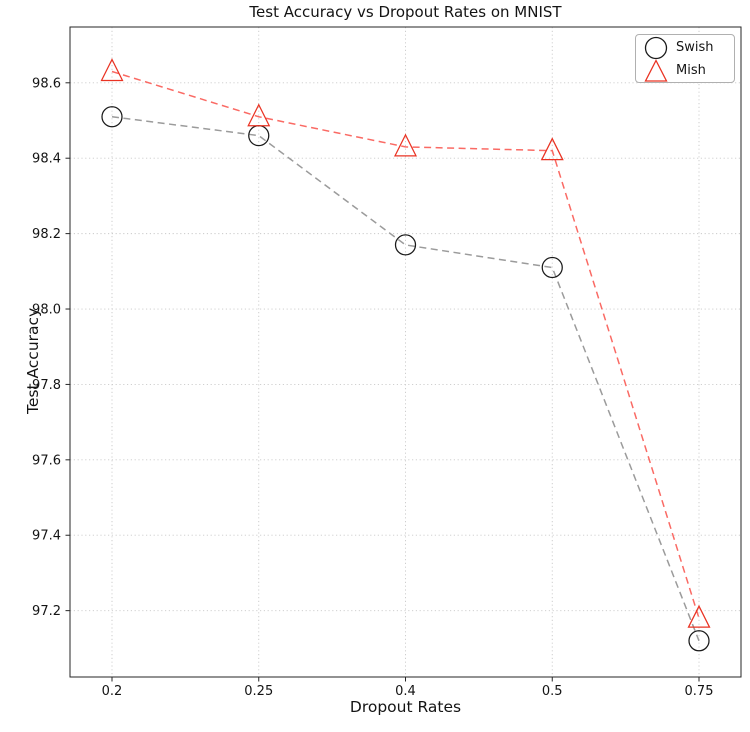 The image size is (750, 732). I want to click on svg-text: 98.0, so click(46, 310).